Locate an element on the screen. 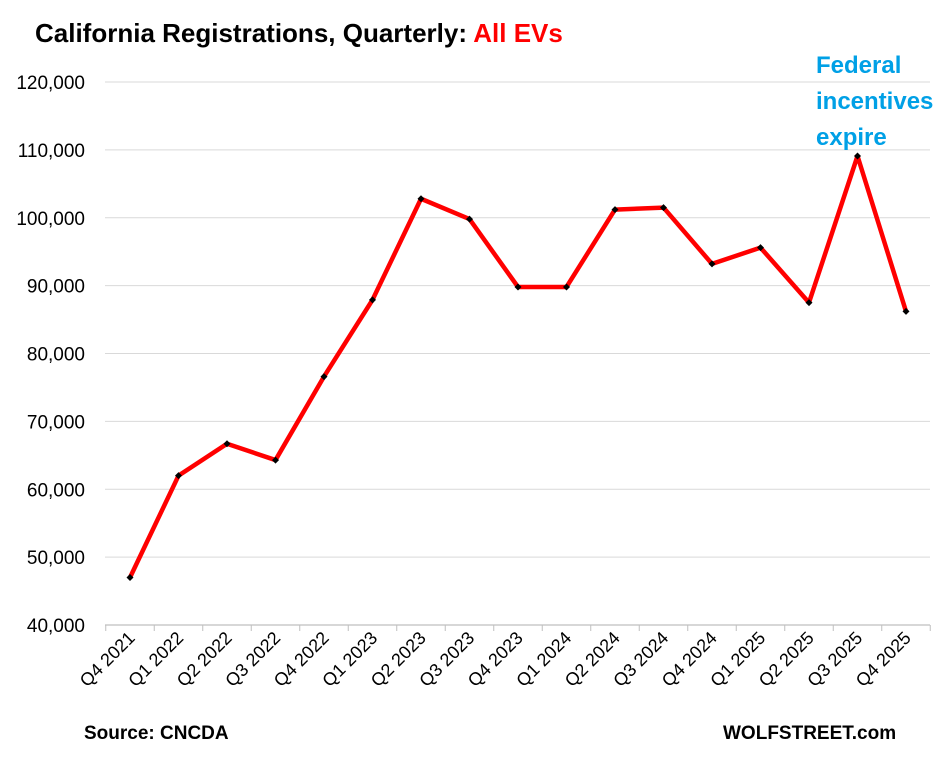 The image size is (946, 759). y-tick-label: 80,000 is located at coordinates (56, 355).